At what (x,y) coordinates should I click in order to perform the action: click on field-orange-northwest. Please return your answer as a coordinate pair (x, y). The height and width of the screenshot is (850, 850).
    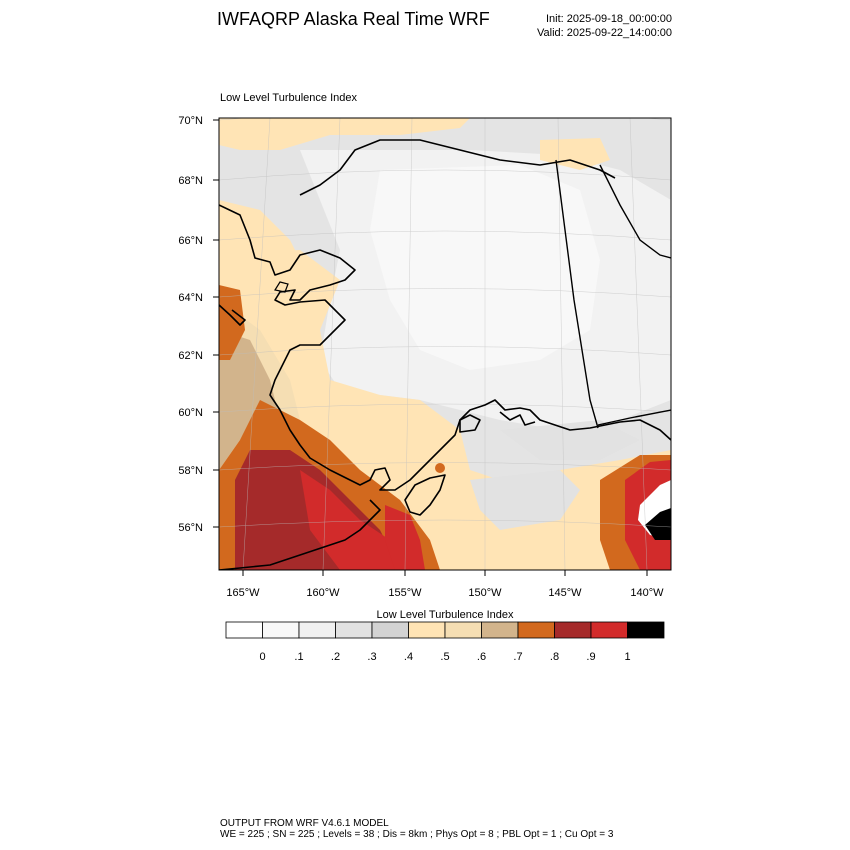
    Looking at the image, I should click on (232, 322).